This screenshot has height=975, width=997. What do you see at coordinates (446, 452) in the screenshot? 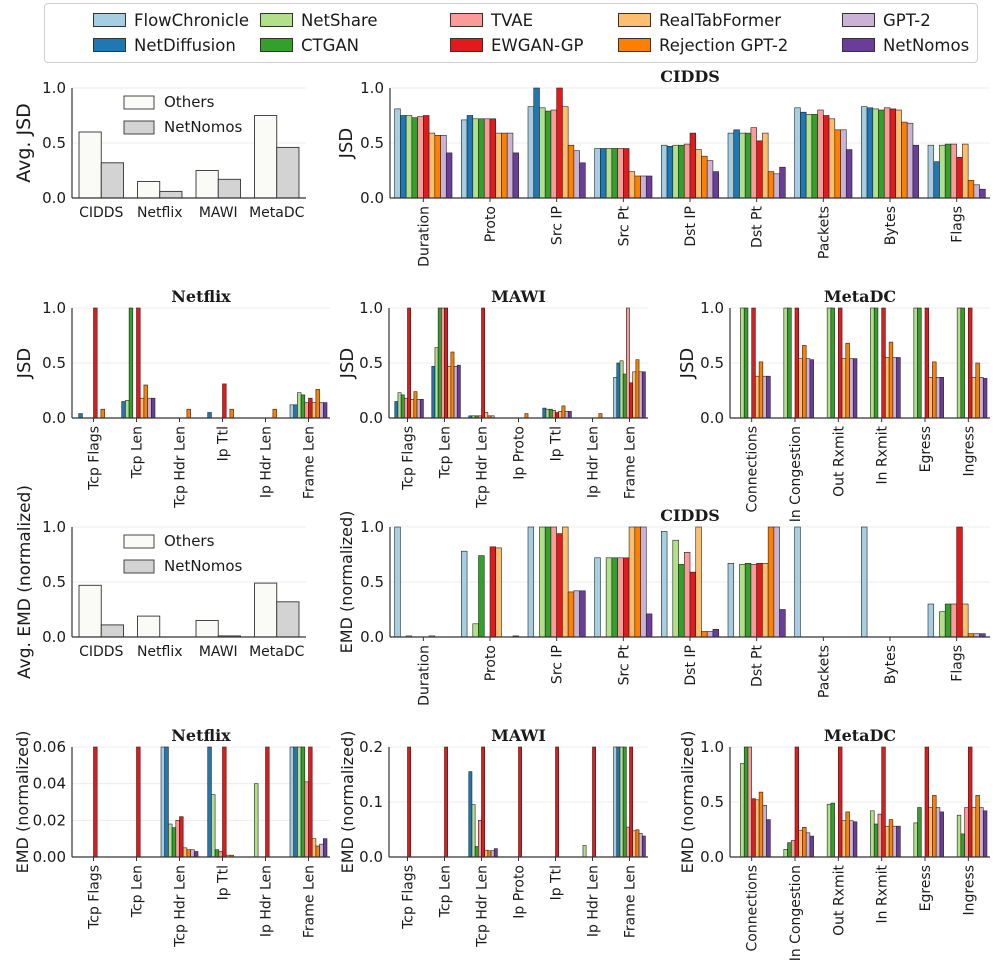
I see `x-tick-label: Tcp Len` at bounding box center [446, 452].